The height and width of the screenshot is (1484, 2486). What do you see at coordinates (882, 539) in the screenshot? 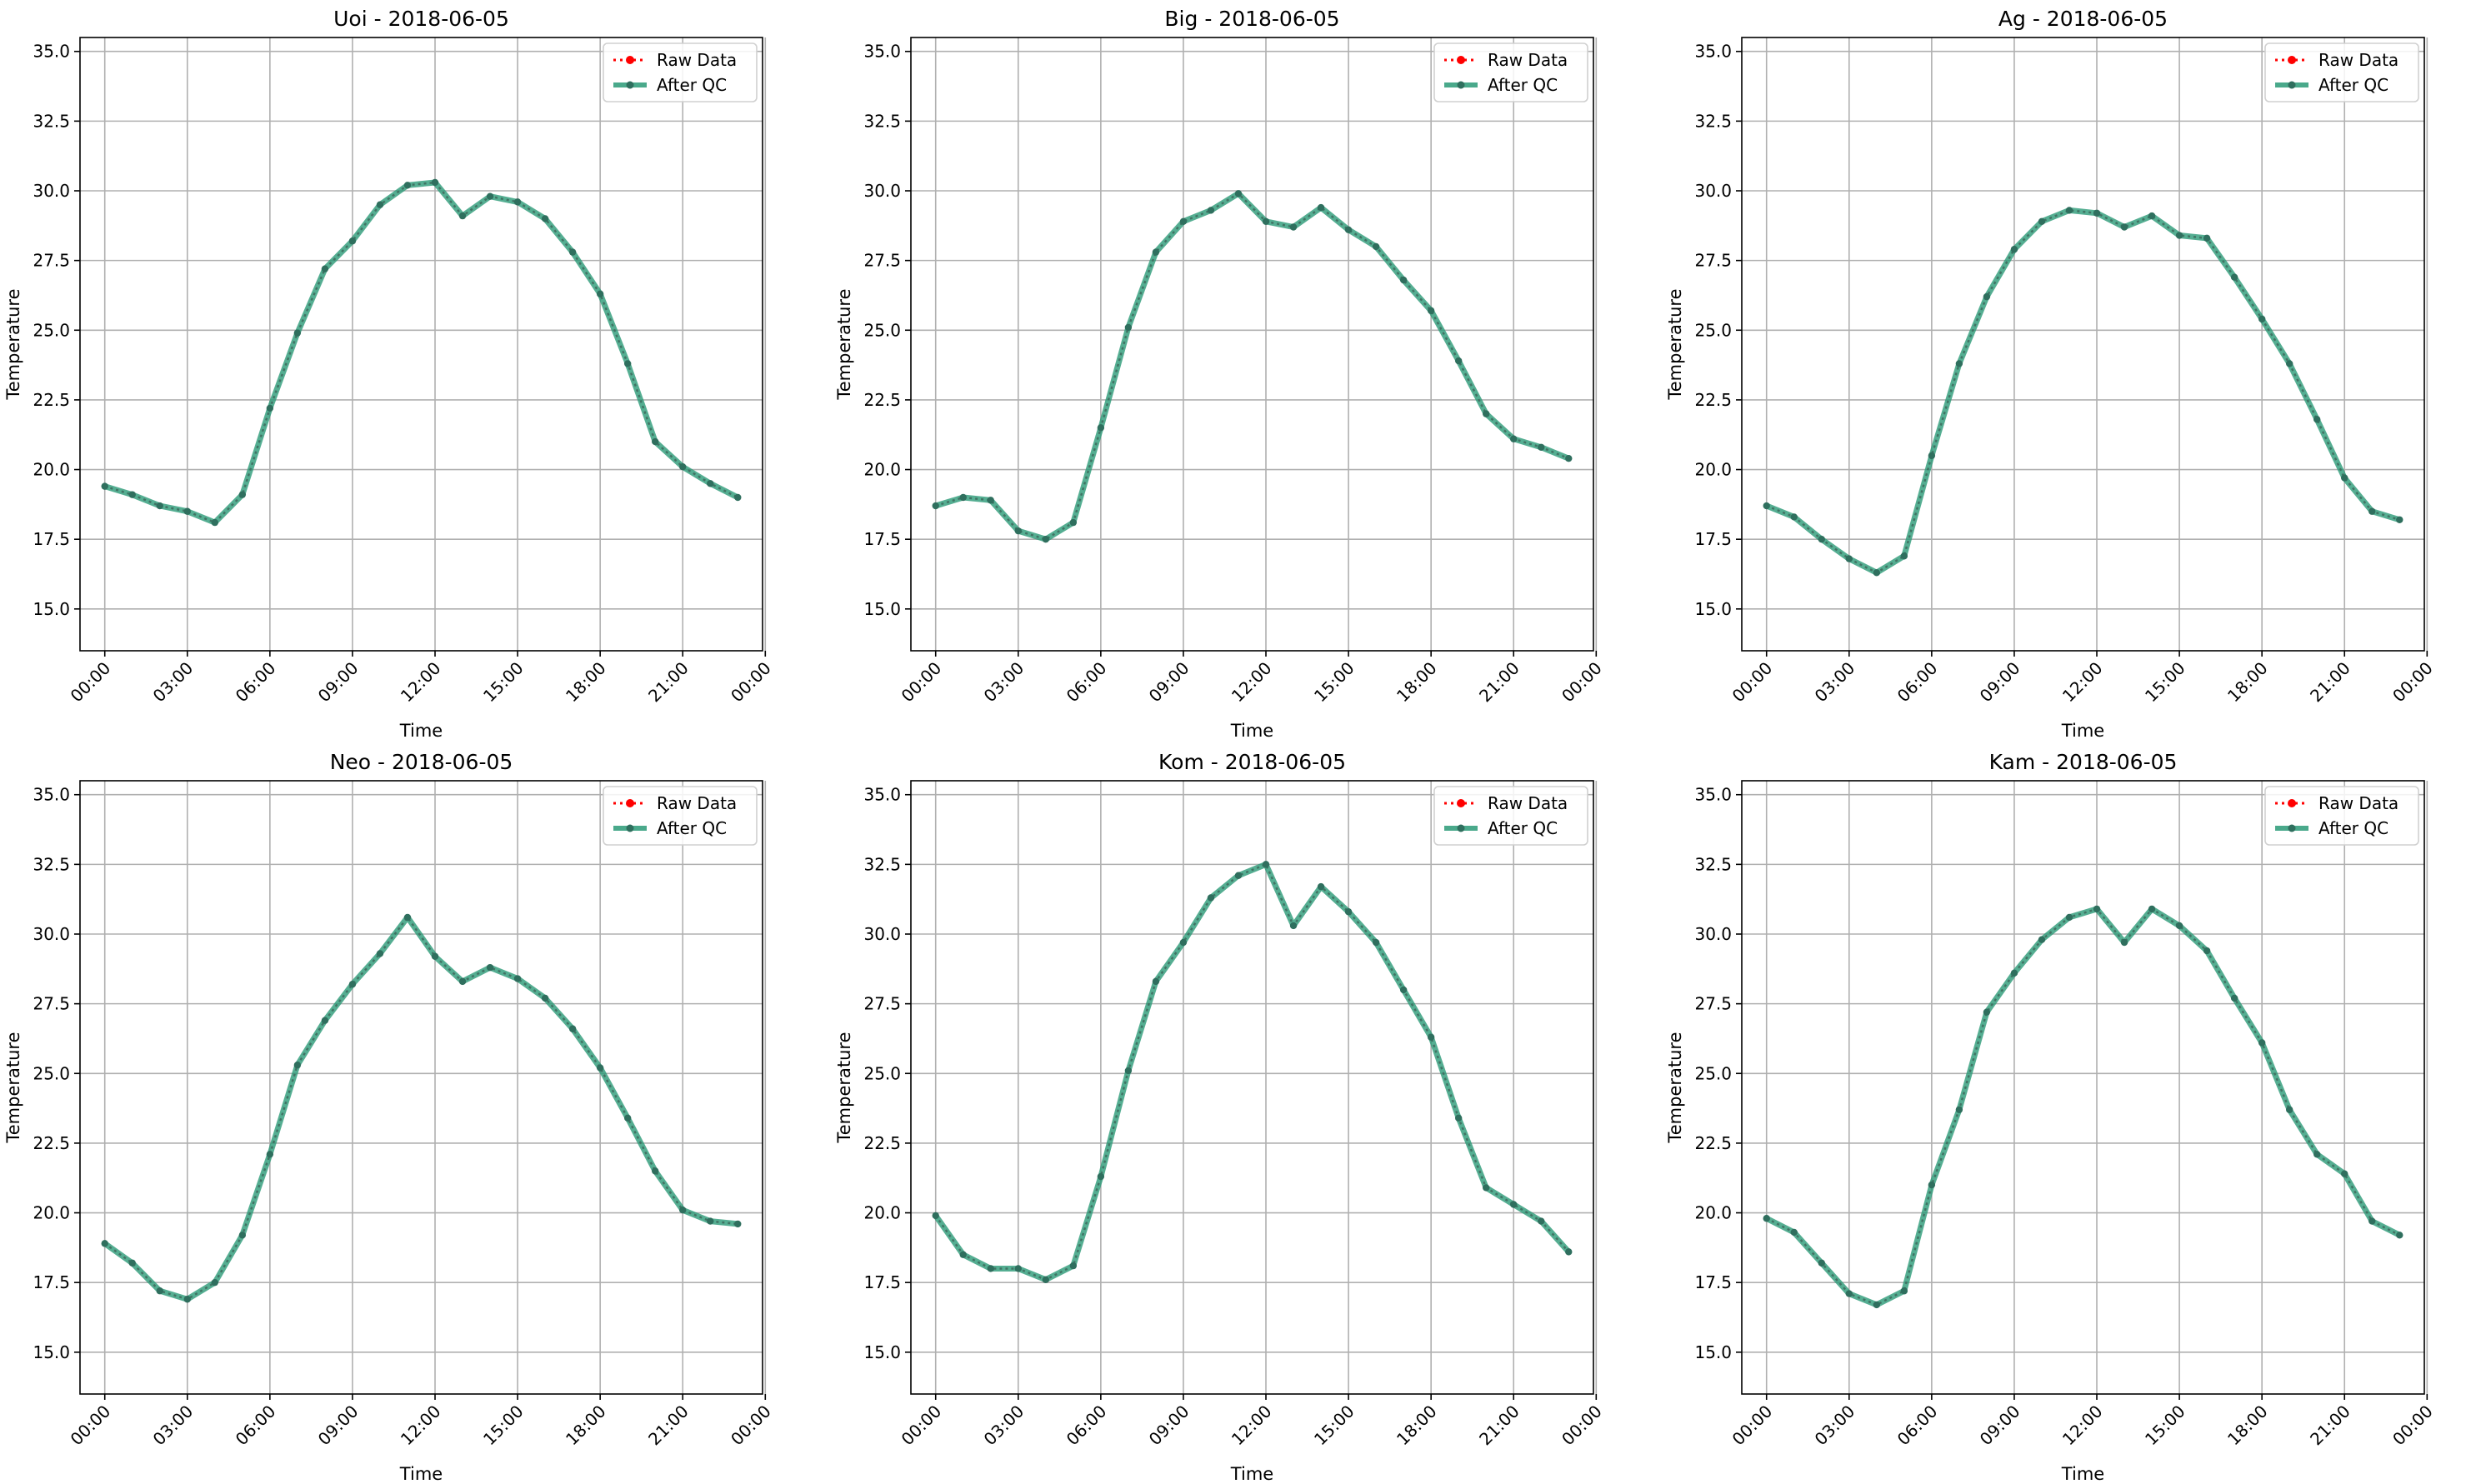
I see `y-tick-label: 17.5` at bounding box center [882, 539].